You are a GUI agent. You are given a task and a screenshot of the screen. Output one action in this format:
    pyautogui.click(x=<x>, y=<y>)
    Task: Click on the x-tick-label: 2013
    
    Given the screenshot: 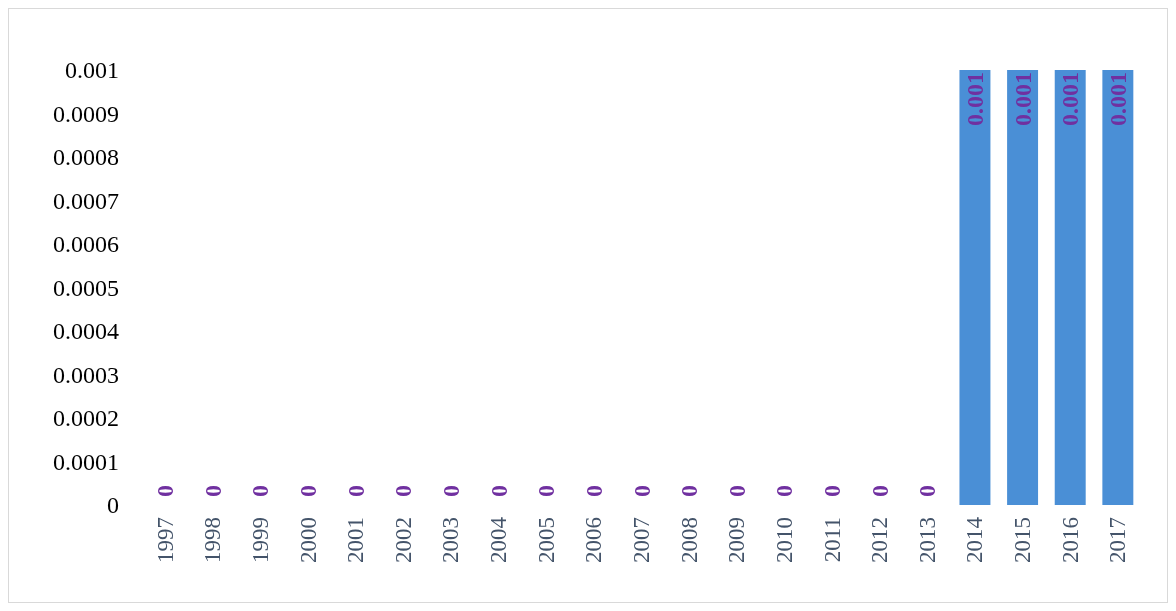 What is the action you would take?
    pyautogui.click(x=927, y=540)
    